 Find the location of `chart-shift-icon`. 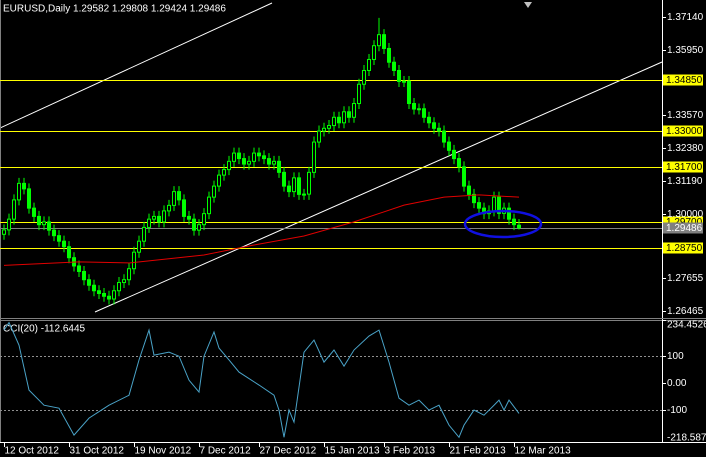

chart-shift-icon is located at coordinates (528, 5).